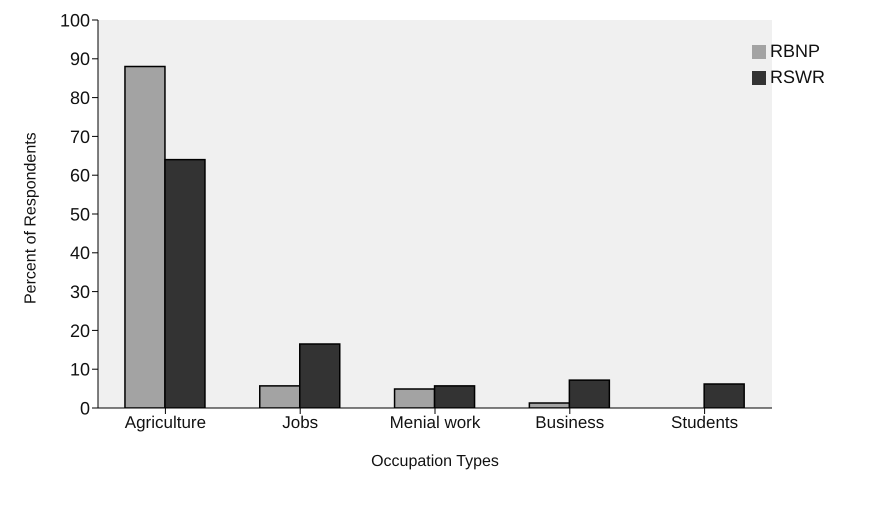  What do you see at coordinates (80, 136) in the screenshot?
I see `y-tick-label: 70` at bounding box center [80, 136].